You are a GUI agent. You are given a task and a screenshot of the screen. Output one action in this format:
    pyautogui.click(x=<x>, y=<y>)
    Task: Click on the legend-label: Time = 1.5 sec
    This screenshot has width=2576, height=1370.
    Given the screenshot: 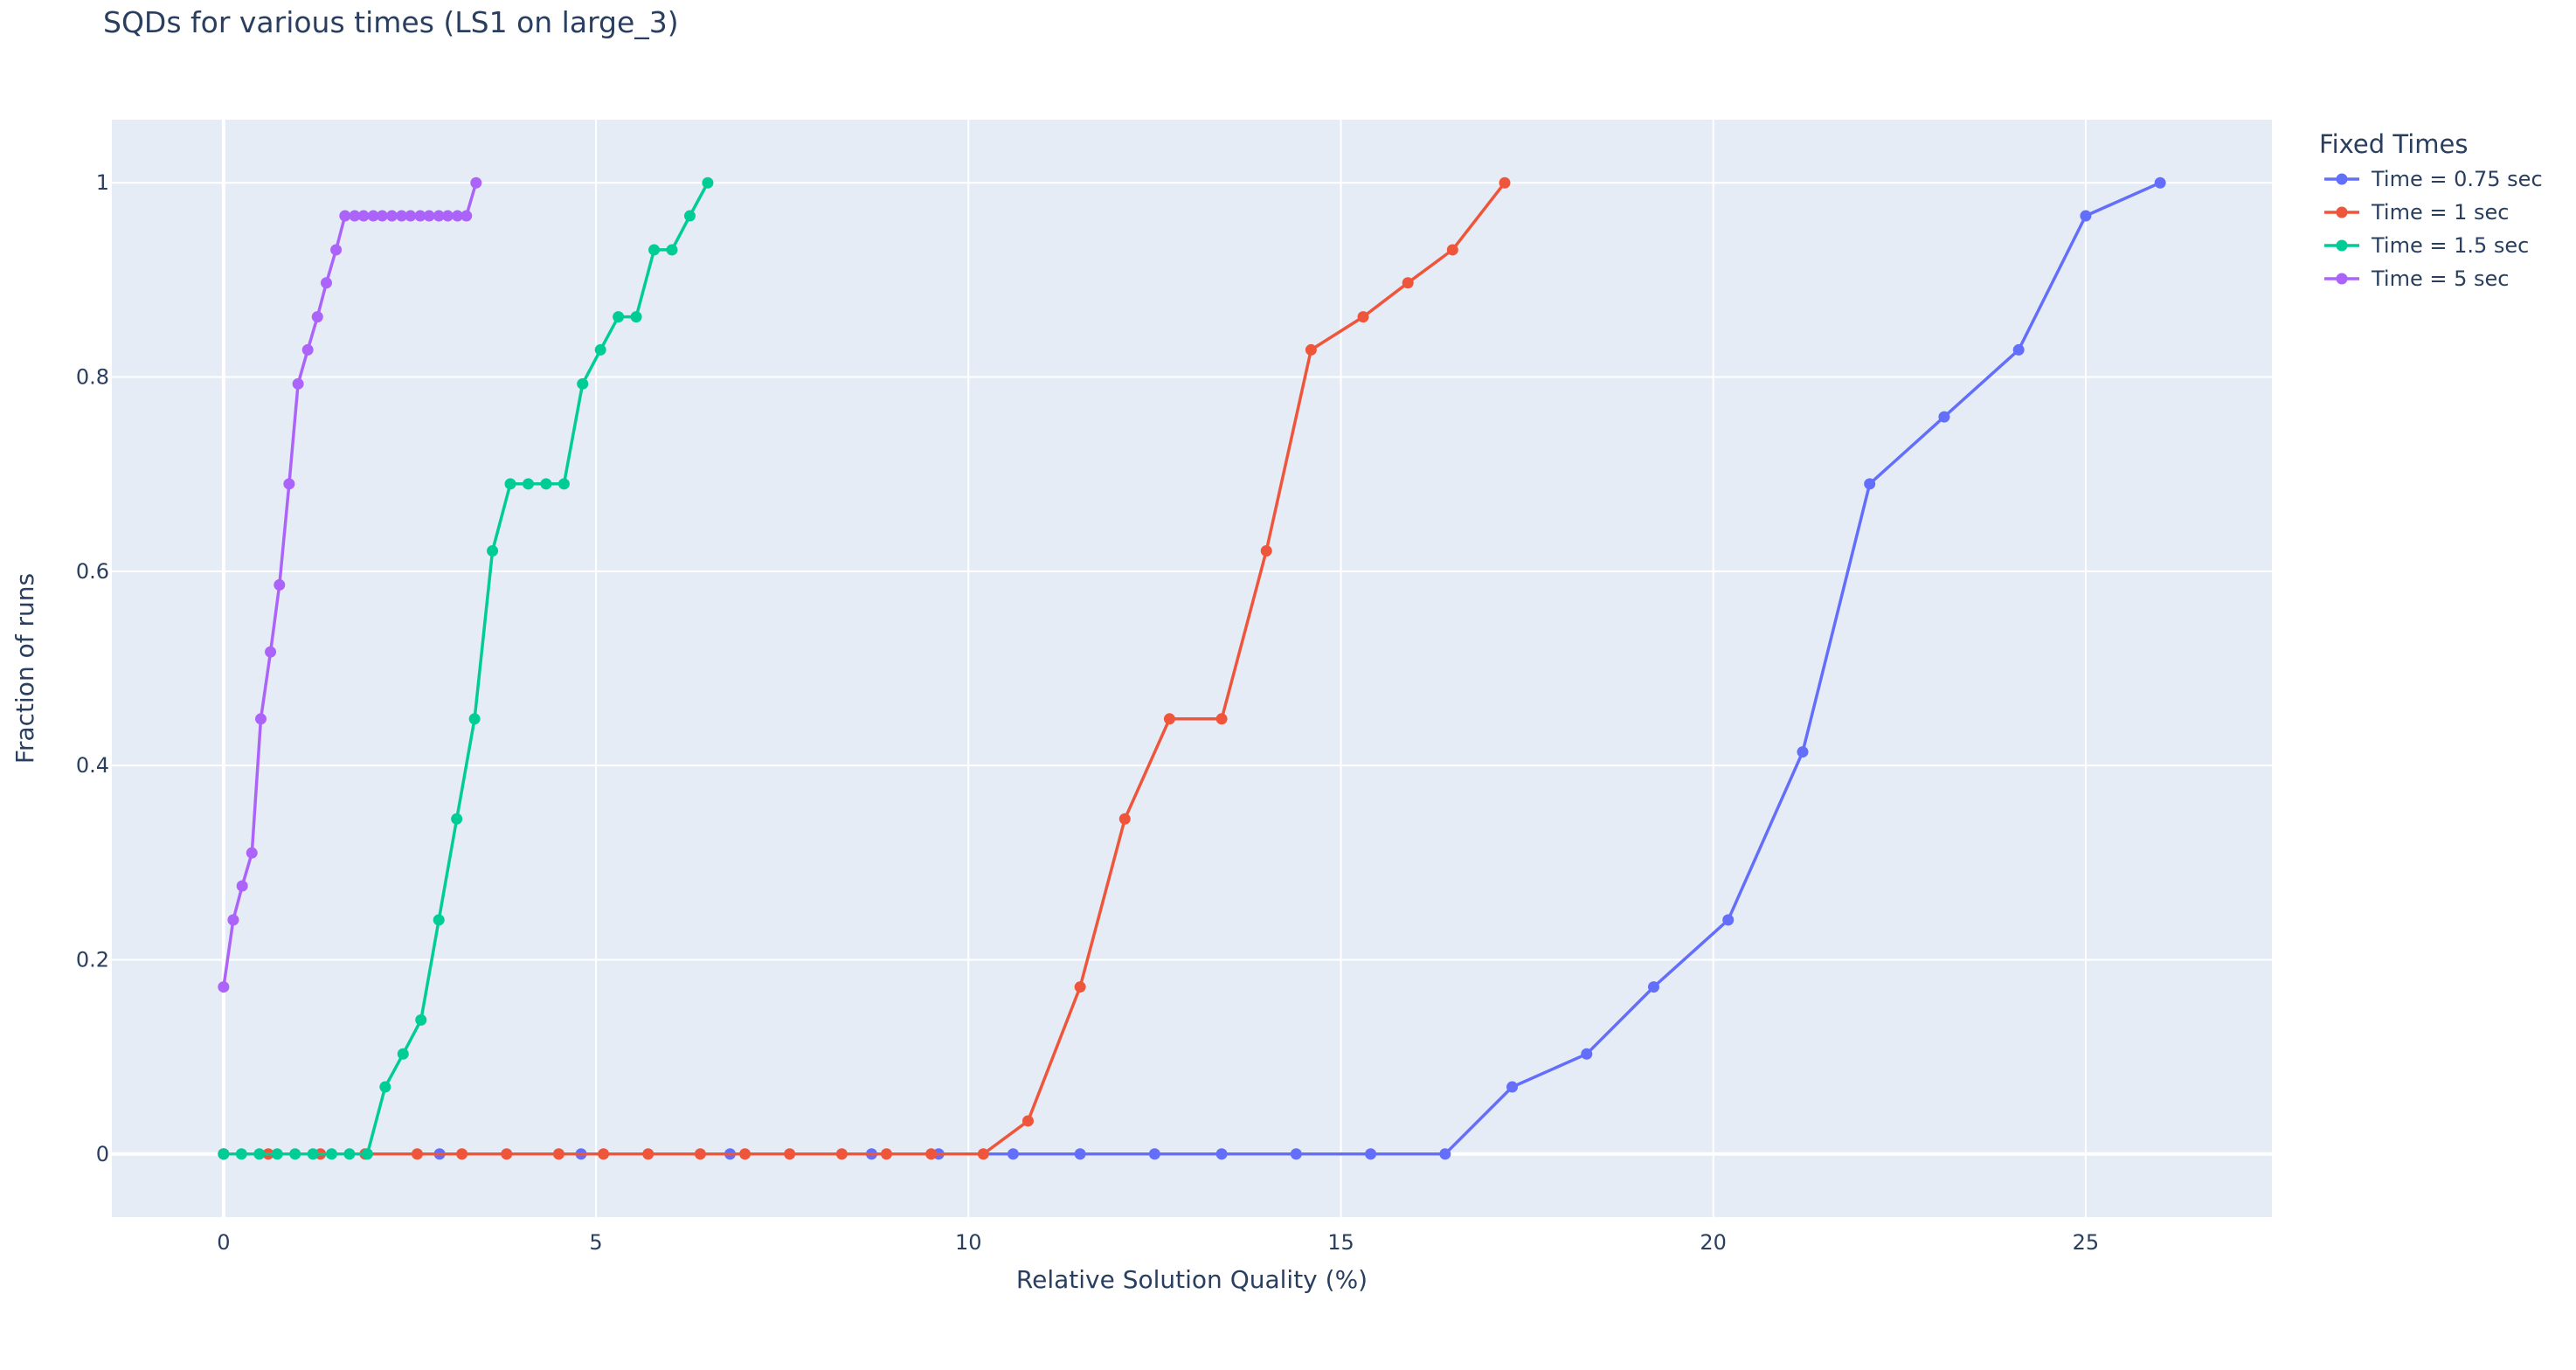 What is the action you would take?
    pyautogui.click(x=2450, y=245)
    